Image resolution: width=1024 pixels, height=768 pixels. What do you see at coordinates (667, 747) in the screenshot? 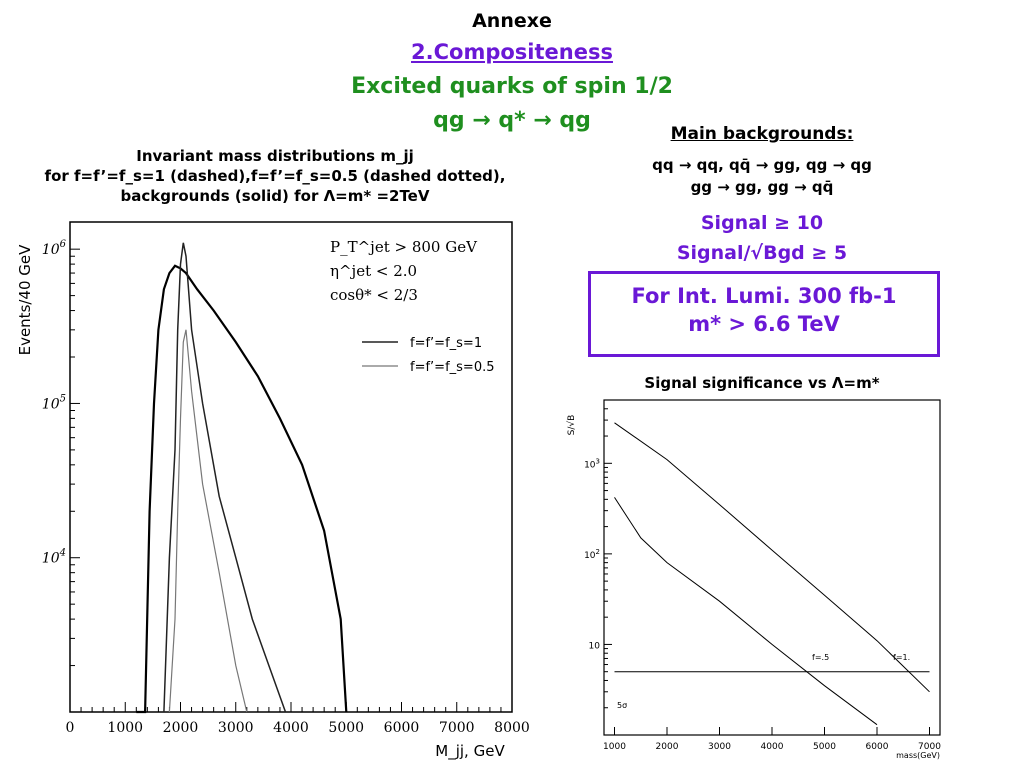
I see `chart2-xtick-label: 2000` at bounding box center [667, 747].